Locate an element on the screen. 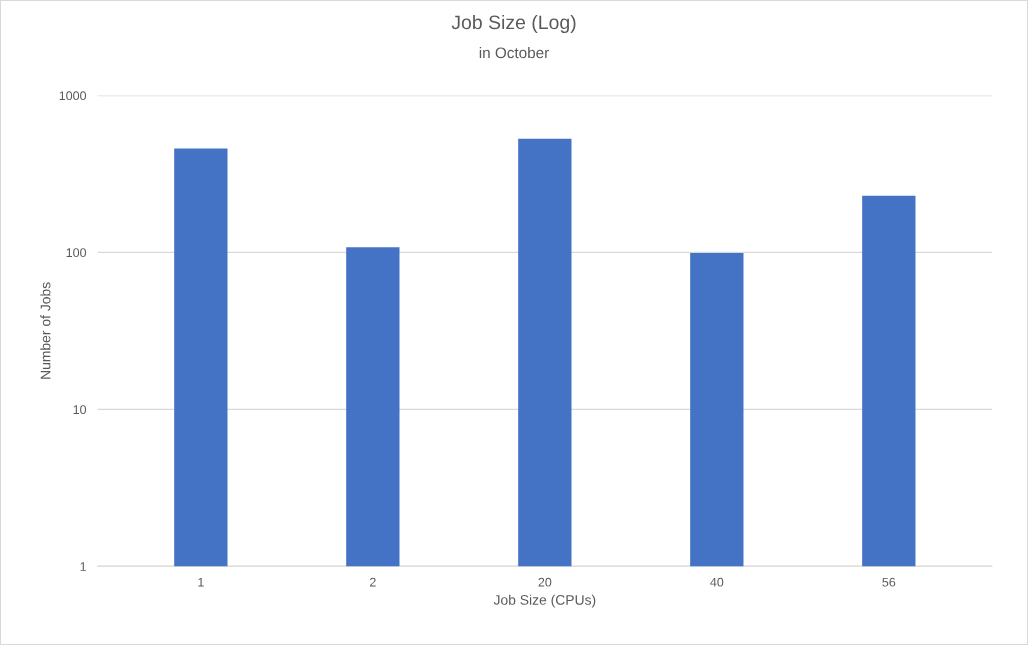  chart-title: Job Size (Log) is located at coordinates (513, 24).